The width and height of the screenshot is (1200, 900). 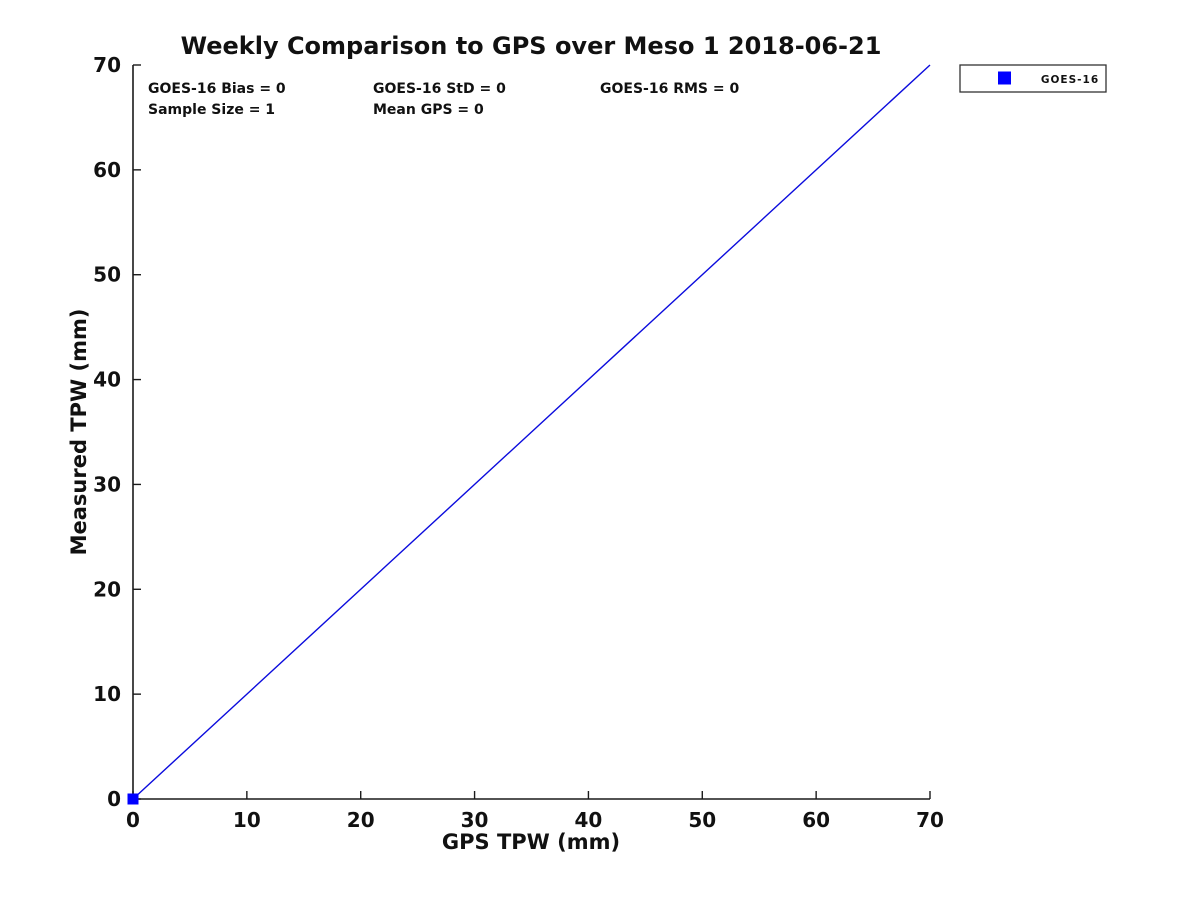 I want to click on legend: GOES-16, so click(x=1033, y=78).